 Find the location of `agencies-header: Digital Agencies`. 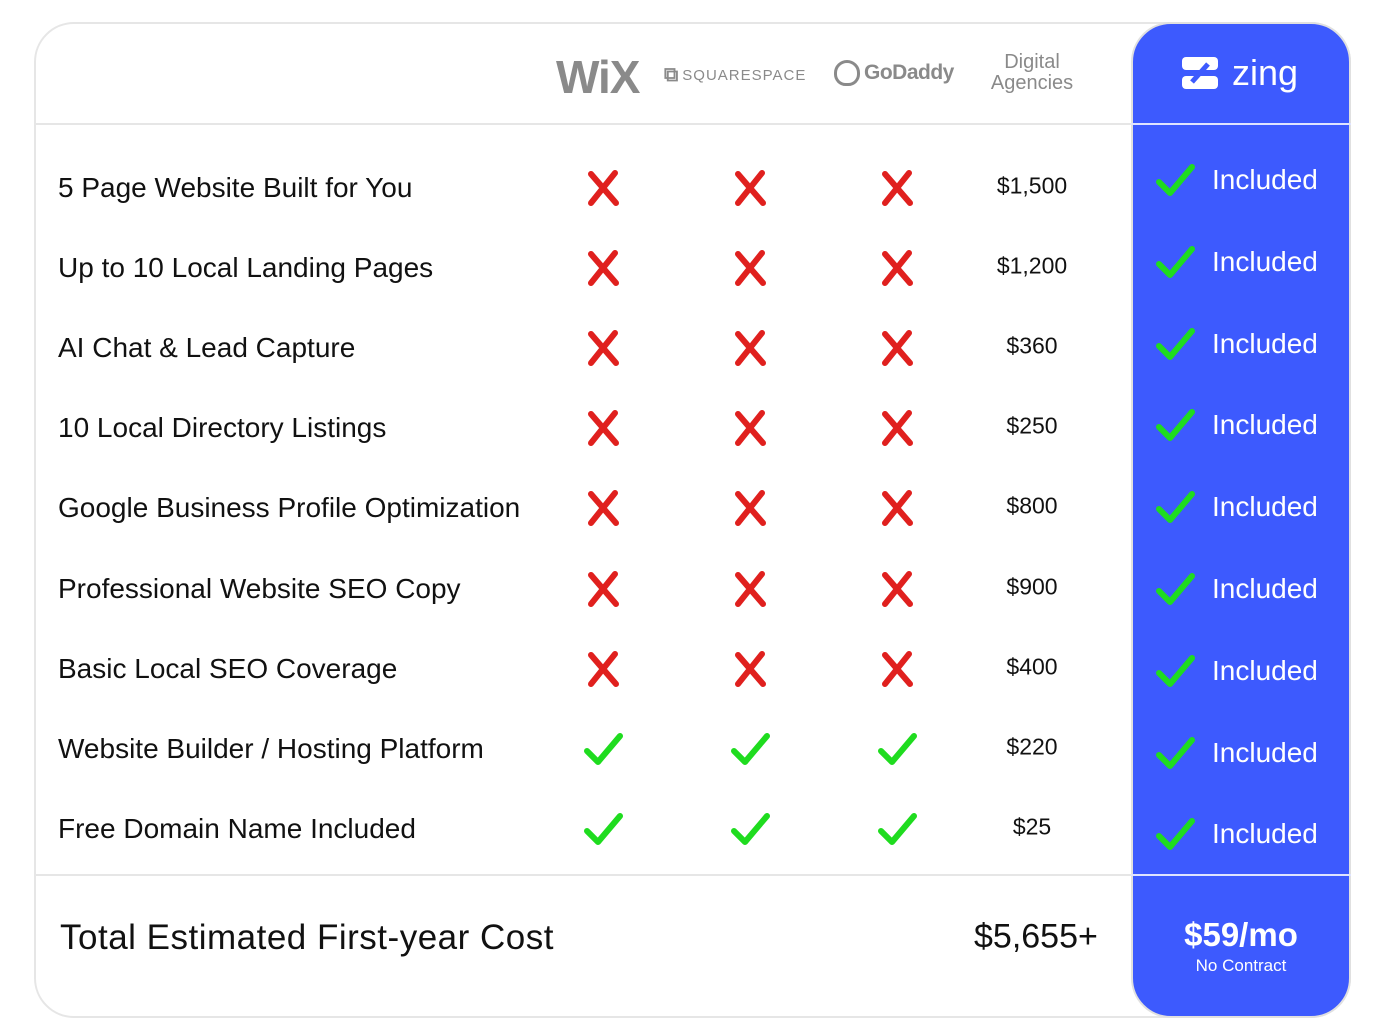

agencies-header: Digital Agencies is located at coordinates (1032, 73).